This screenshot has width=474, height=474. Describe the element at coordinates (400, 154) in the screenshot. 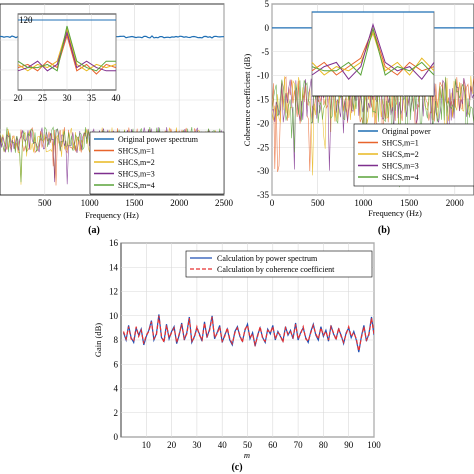

I see `panel-b-legend-entry: SHCS,m=2` at that location.